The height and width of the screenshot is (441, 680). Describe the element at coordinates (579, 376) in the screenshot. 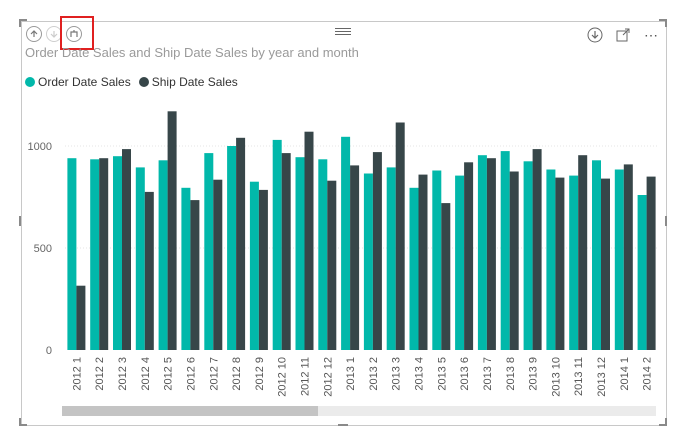

I see `x-tick-label: 2013 11` at that location.